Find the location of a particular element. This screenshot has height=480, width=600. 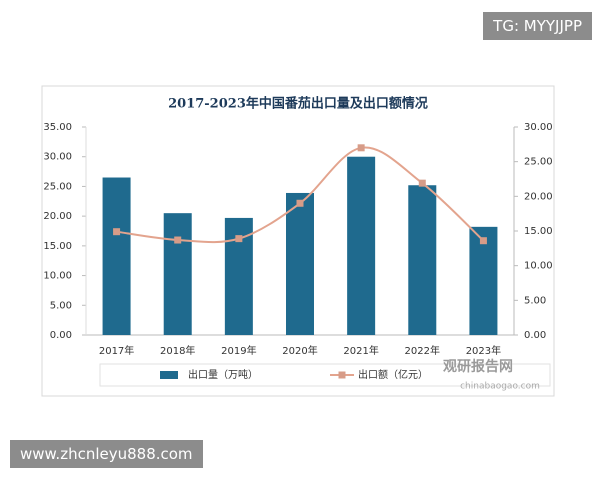

y2-tick-label: 10.00 is located at coordinates (538, 266).